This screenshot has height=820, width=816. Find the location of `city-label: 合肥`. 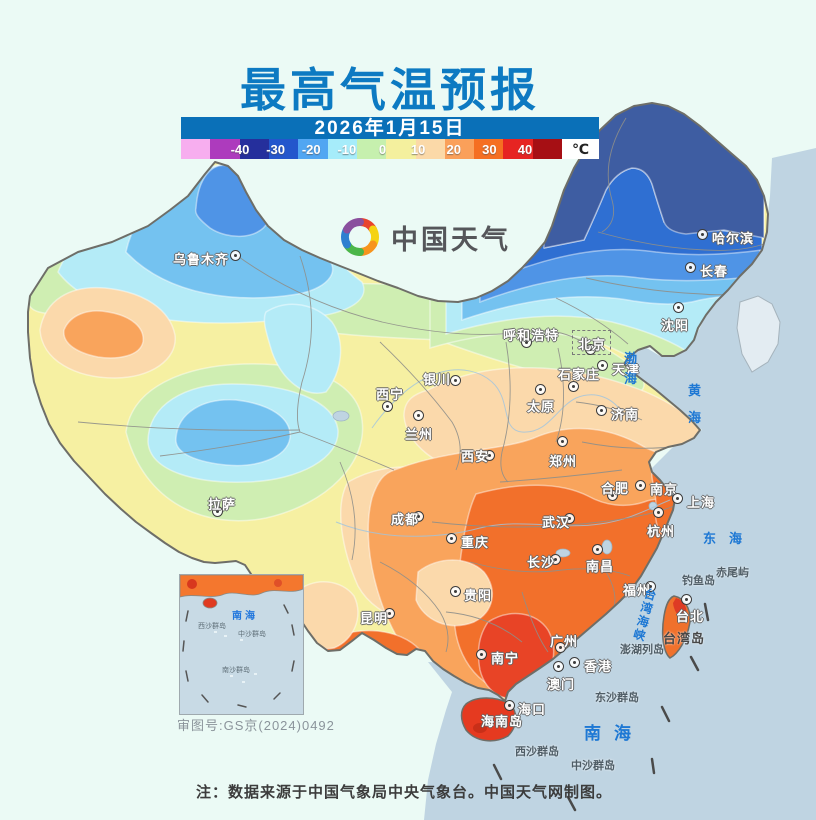

city-label: 合肥 is located at coordinates (615, 488).